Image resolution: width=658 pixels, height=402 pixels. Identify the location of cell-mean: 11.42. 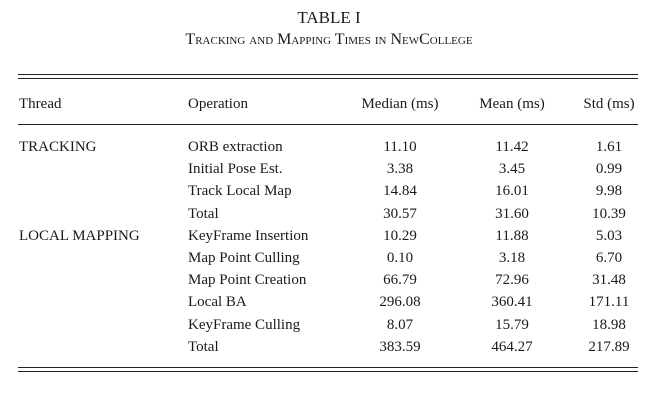
(512, 147).